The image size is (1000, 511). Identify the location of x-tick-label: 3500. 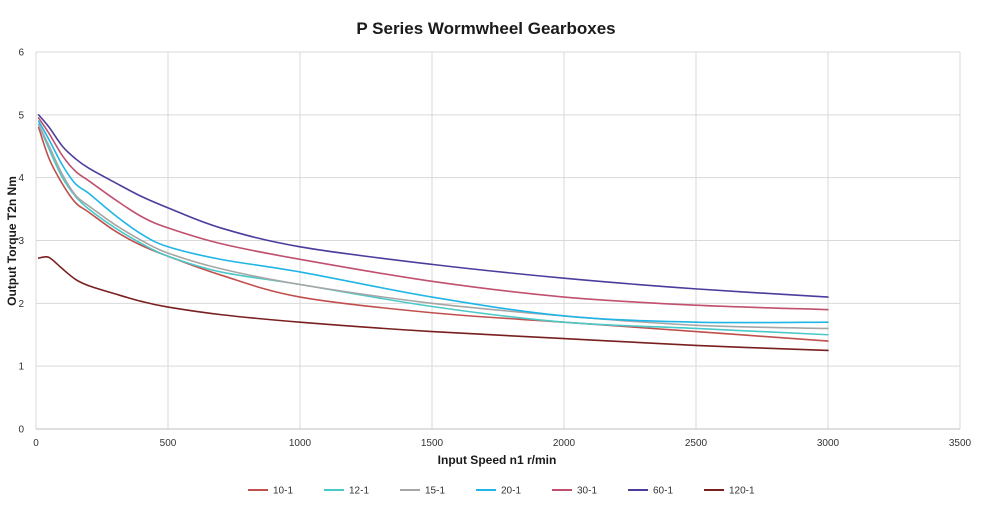
(960, 443).